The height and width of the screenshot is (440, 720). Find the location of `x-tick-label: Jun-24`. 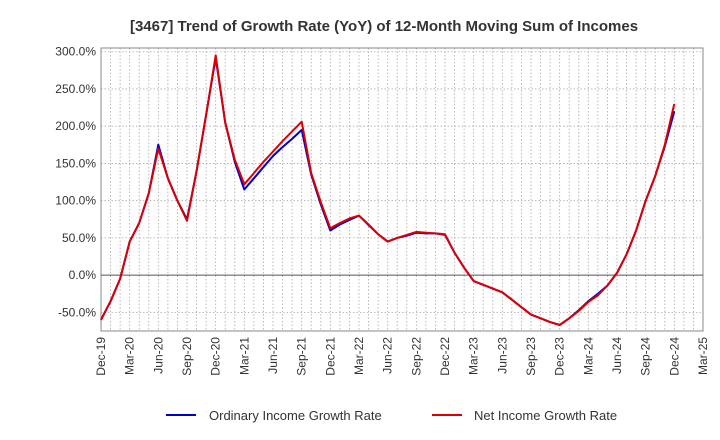

x-tick-label: Jun-24 is located at coordinates (617, 355).